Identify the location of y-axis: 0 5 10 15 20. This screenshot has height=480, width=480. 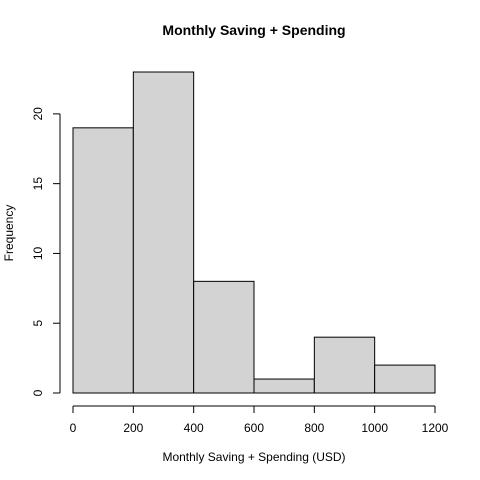
(46, 251).